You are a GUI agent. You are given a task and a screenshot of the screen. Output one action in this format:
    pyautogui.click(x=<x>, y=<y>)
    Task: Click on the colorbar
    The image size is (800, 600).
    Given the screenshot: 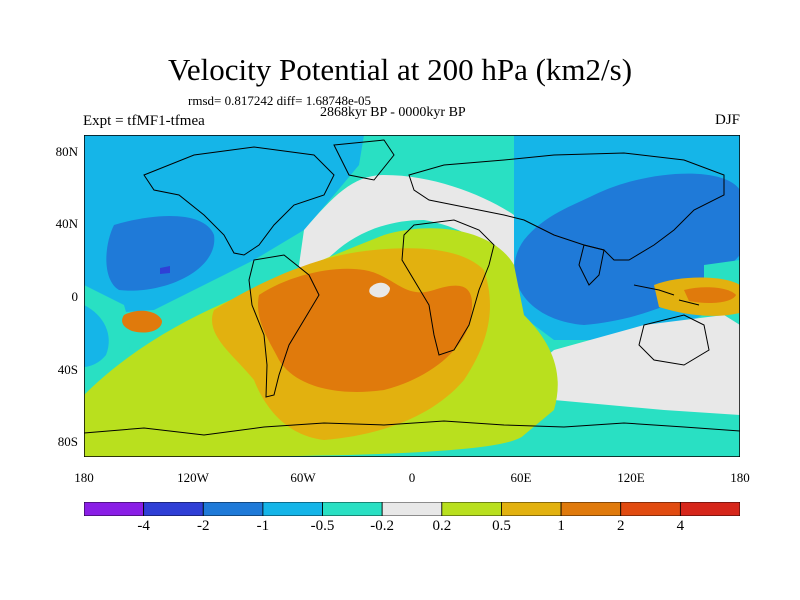 What is the action you would take?
    pyautogui.click(x=412, y=509)
    